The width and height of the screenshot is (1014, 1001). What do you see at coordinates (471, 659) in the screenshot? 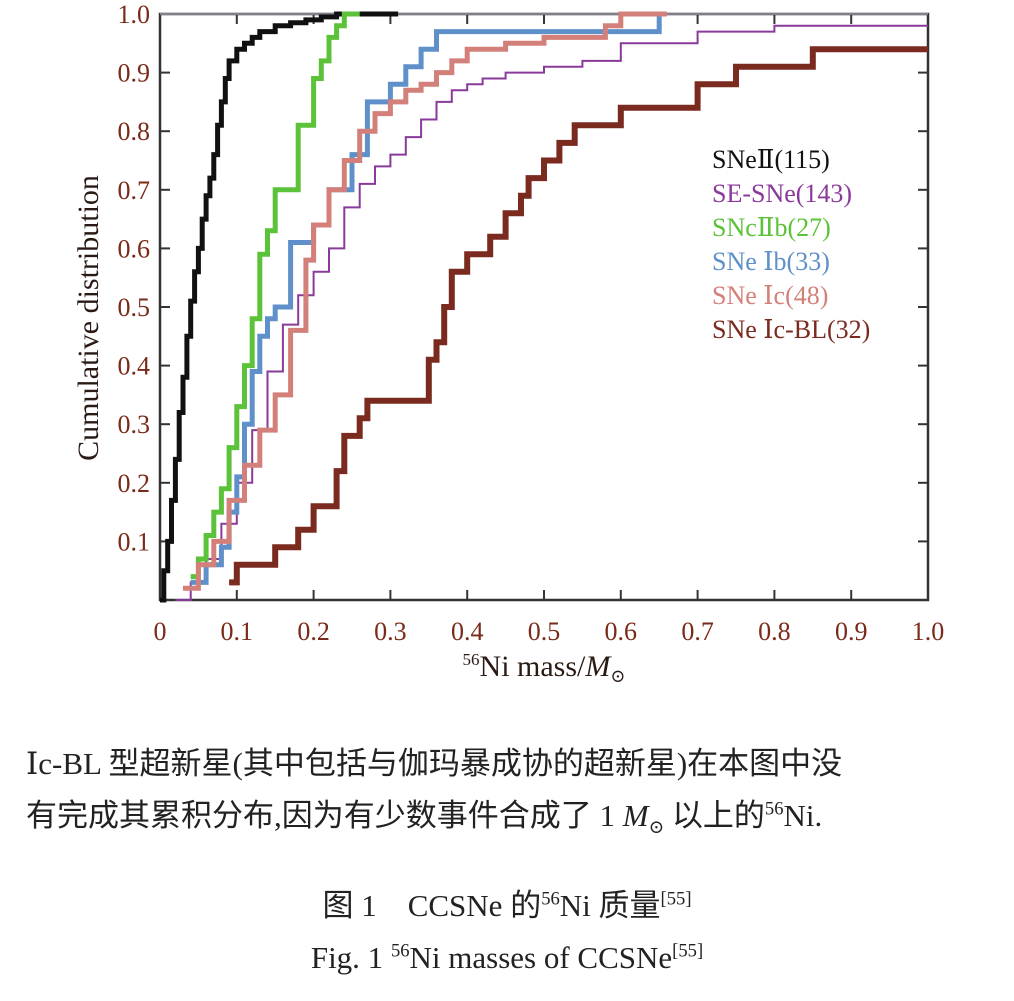
I see `x-axis-title-sup: 56` at bounding box center [471, 659].